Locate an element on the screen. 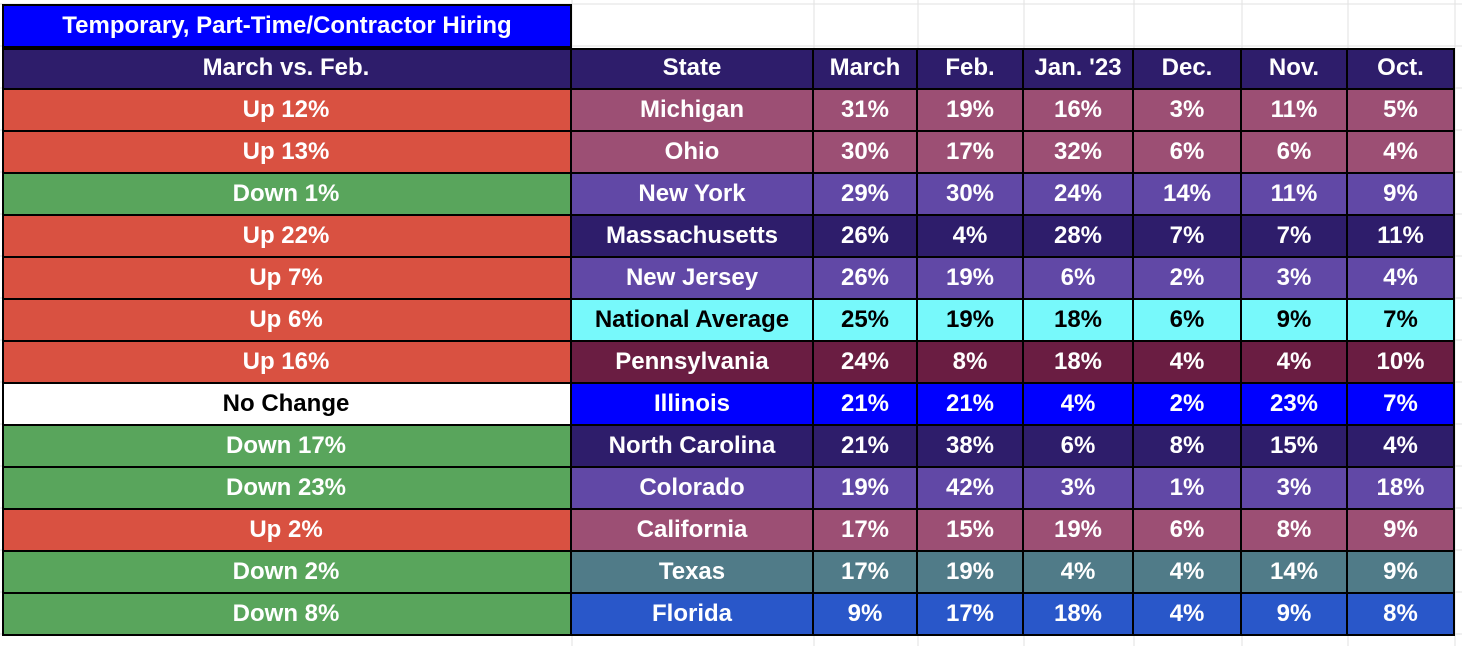 The width and height of the screenshot is (1462, 646). state-cell: Pennsylvania is located at coordinates (693, 363).